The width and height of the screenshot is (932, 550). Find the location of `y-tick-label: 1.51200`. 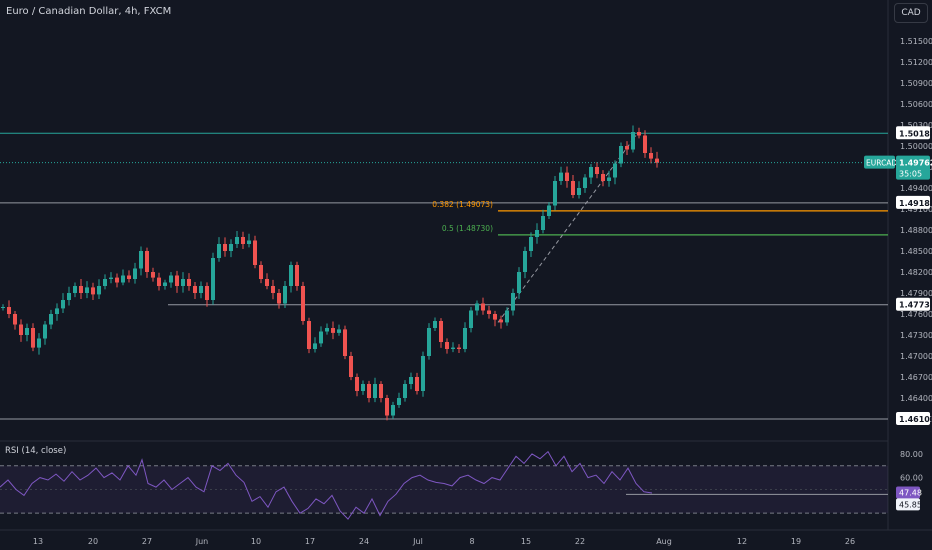

y-tick-label: 1.51200 is located at coordinates (916, 62).